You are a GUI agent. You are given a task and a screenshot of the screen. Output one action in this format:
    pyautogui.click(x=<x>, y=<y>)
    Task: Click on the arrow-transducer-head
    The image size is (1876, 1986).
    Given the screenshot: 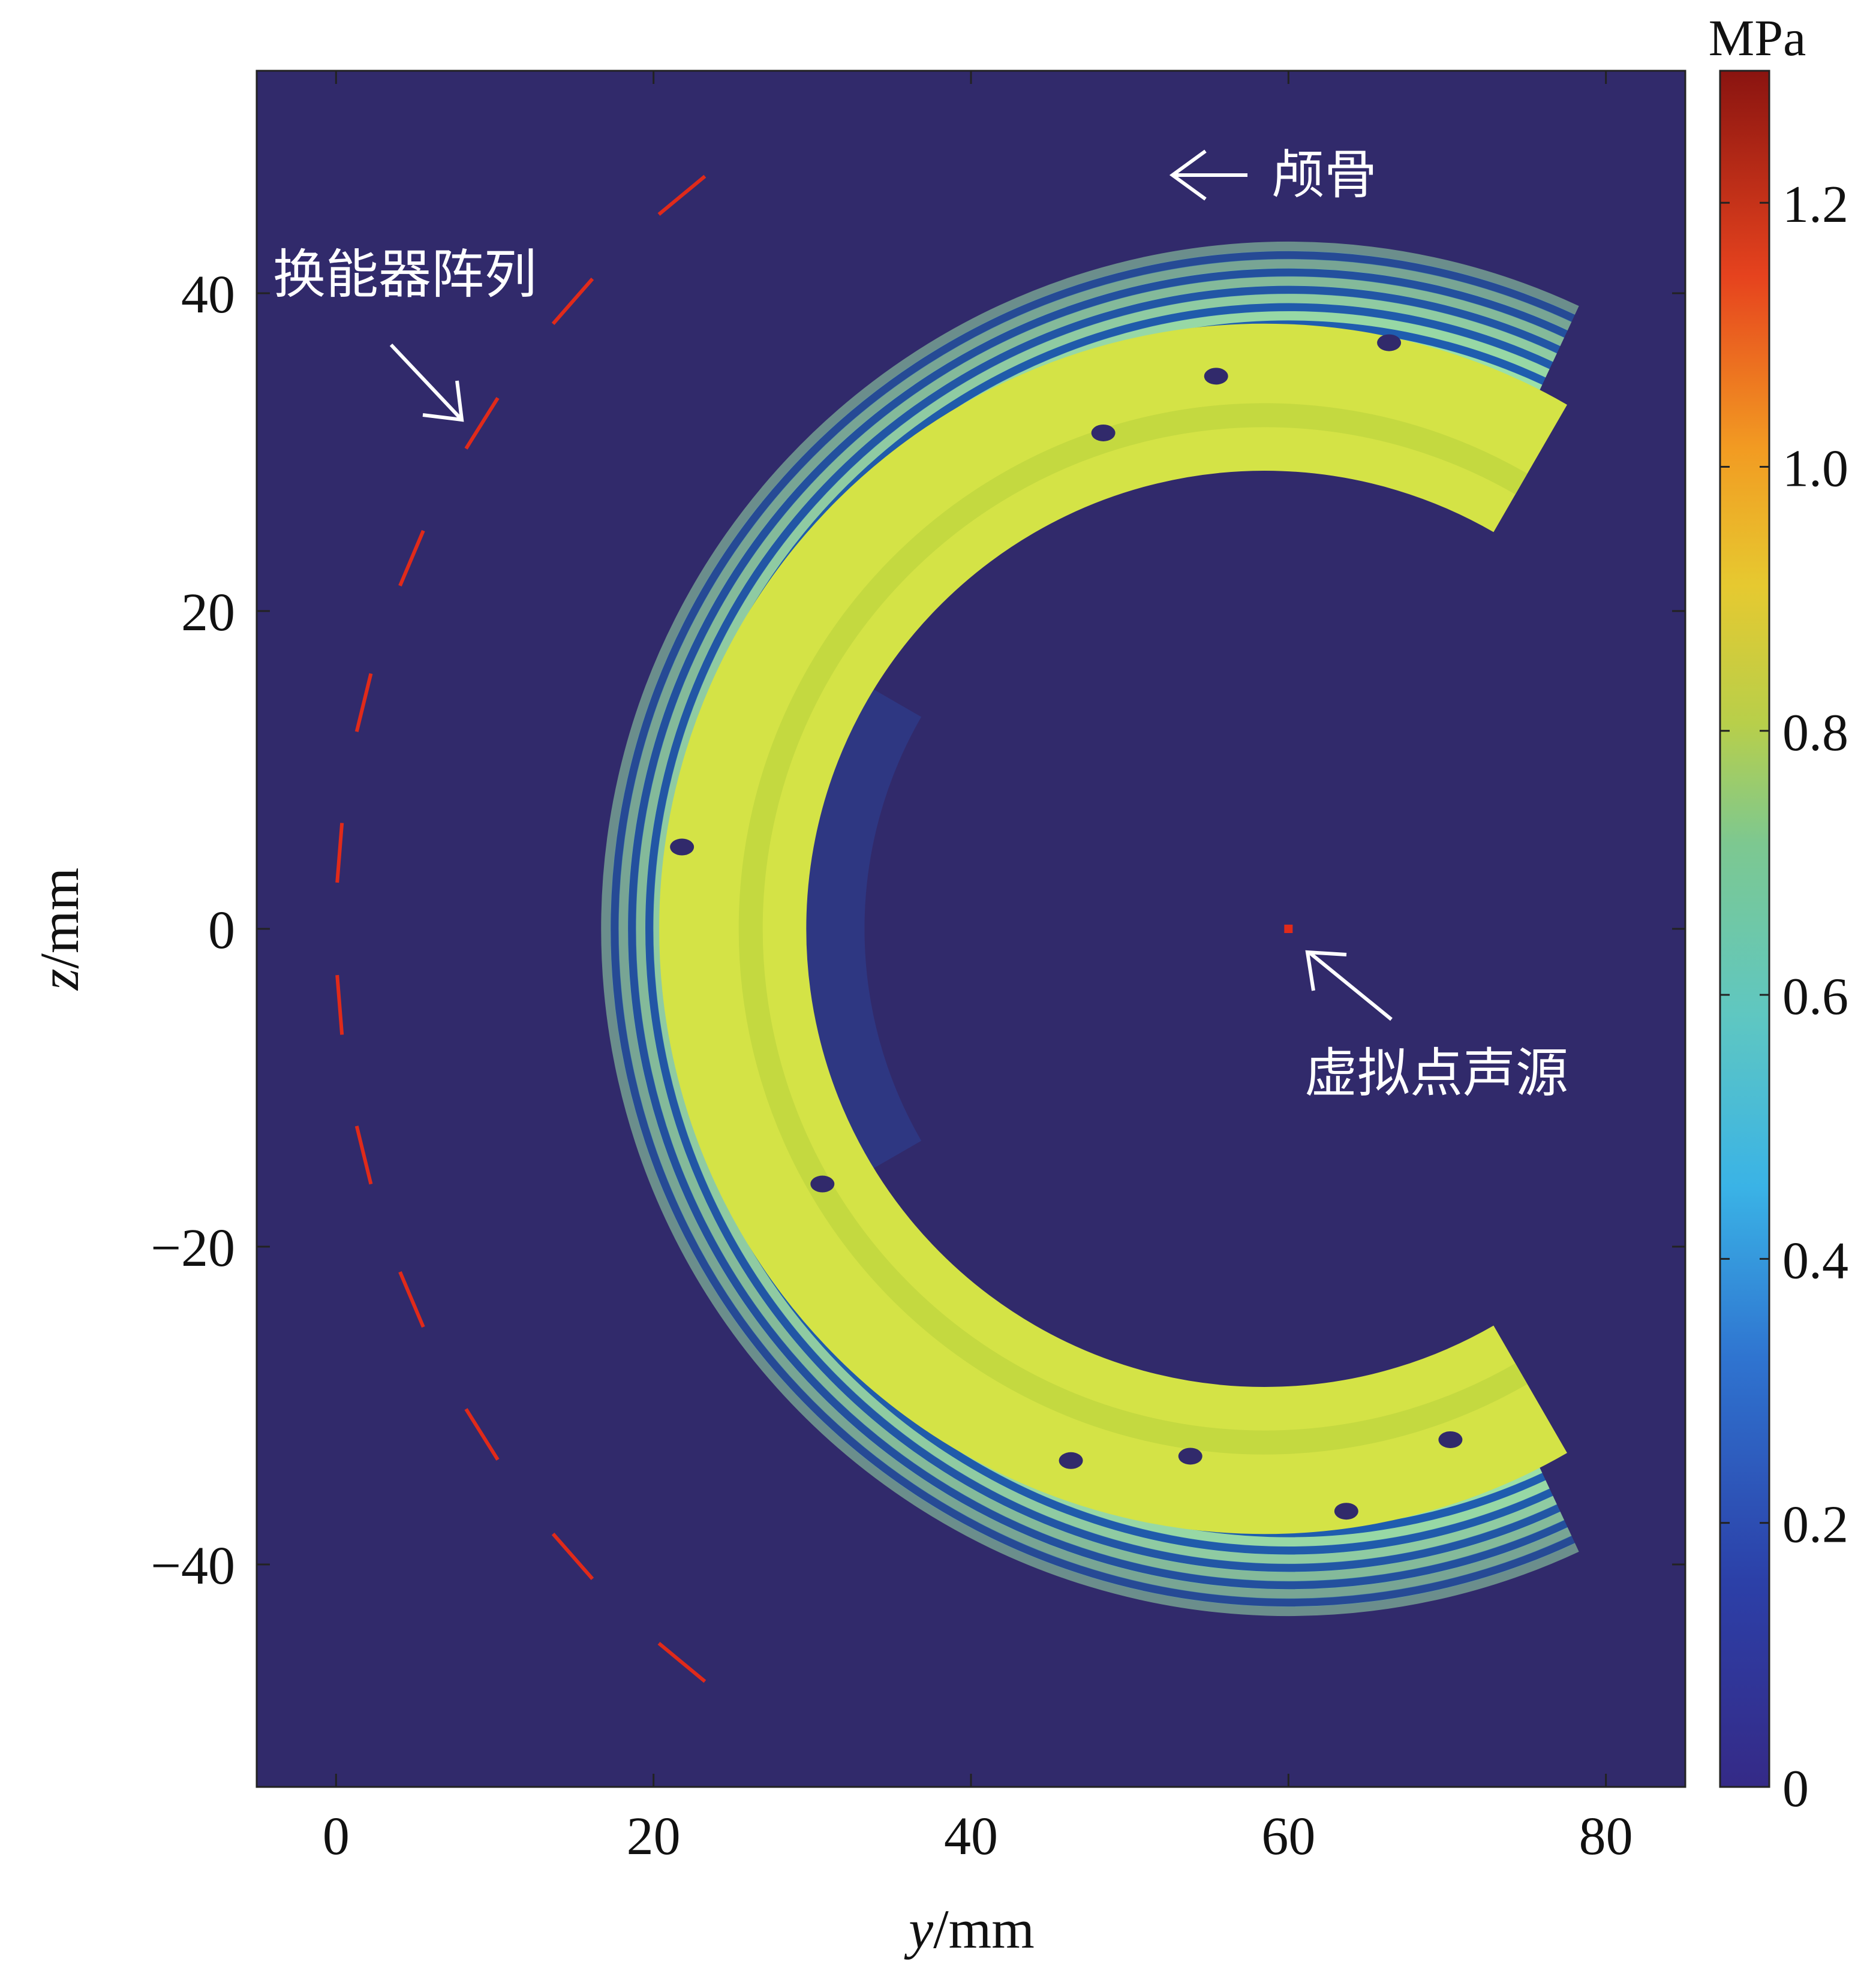 What is the action you would take?
    pyautogui.click(x=443, y=401)
    